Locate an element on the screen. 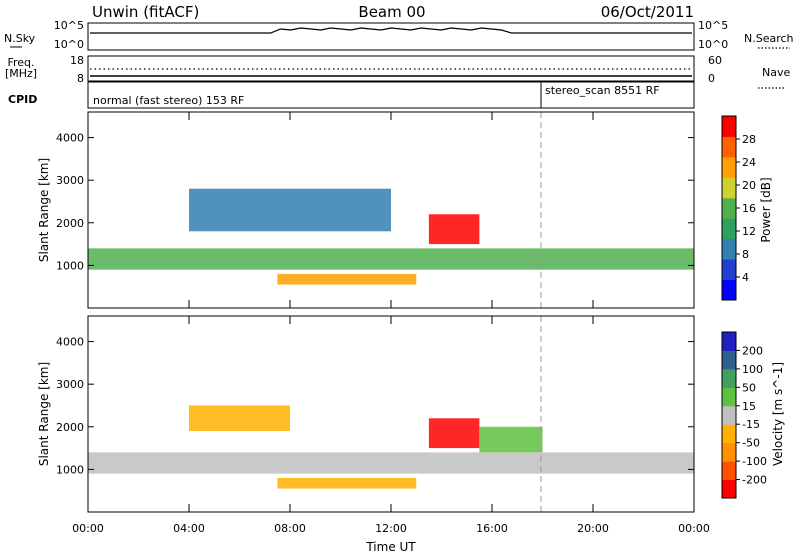 The image size is (800, 554). colorbar-tick-label: 4 is located at coordinates (745, 277).